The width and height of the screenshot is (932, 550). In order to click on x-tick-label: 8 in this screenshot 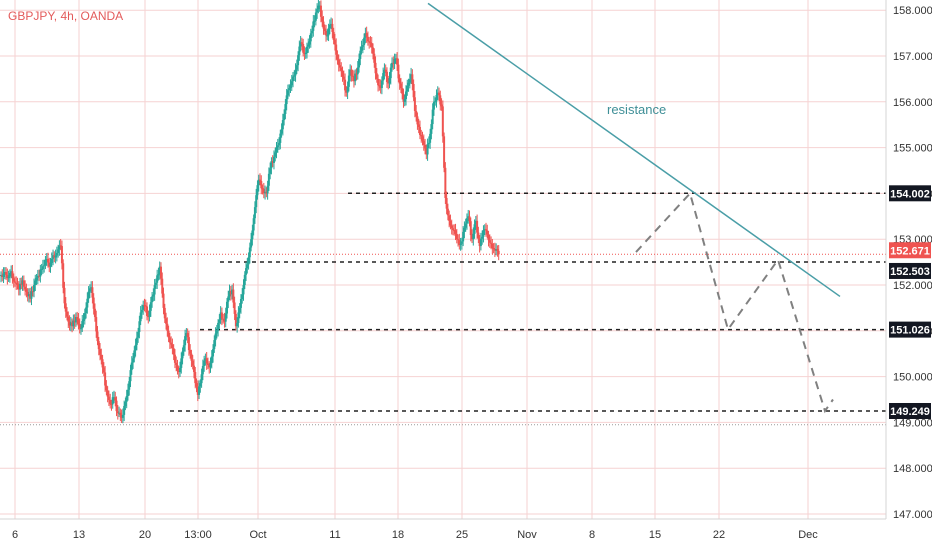, I will do `click(592, 535)`.